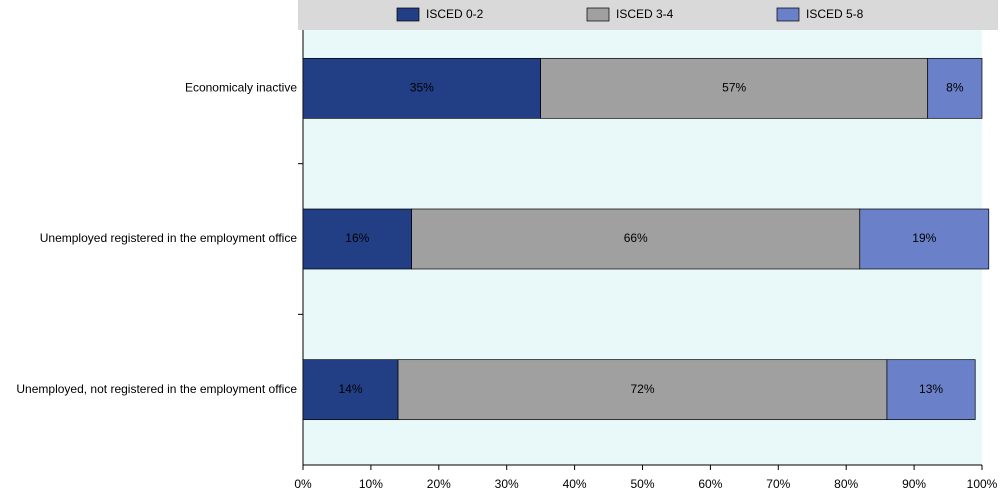 The image size is (1000, 490). I want to click on x-tick-label: 70%, so click(778, 483).